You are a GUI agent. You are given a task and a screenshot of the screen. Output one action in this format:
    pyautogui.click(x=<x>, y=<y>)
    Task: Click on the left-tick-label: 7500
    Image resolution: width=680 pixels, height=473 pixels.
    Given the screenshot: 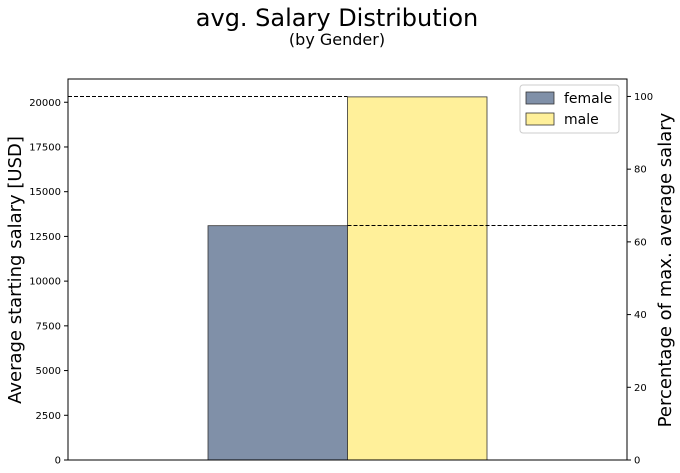 What is the action you would take?
    pyautogui.click(x=48, y=326)
    